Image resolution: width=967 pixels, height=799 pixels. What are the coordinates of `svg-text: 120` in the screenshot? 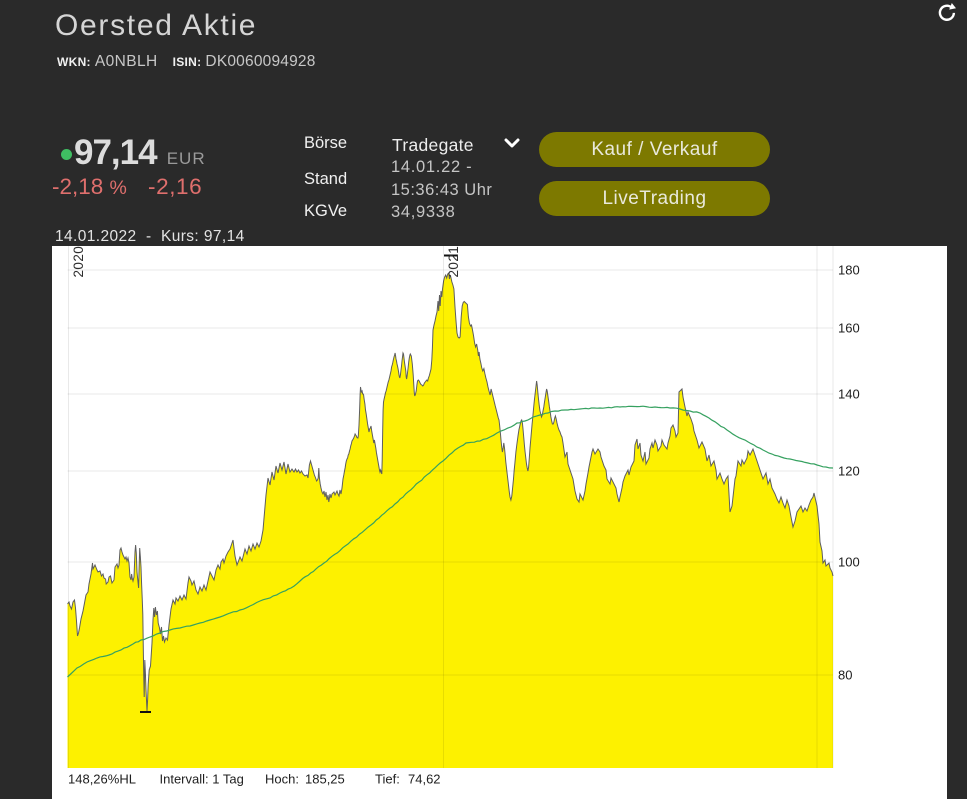 It's located at (849, 471).